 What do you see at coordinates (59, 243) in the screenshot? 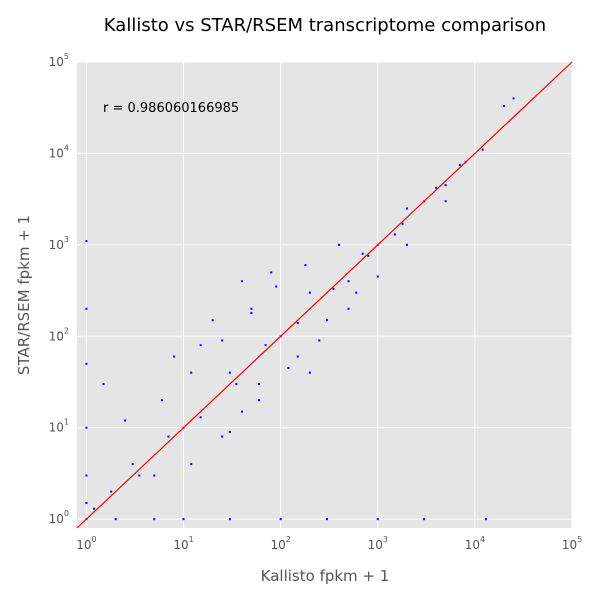
I see `y-tick-label: 10³` at bounding box center [59, 243].